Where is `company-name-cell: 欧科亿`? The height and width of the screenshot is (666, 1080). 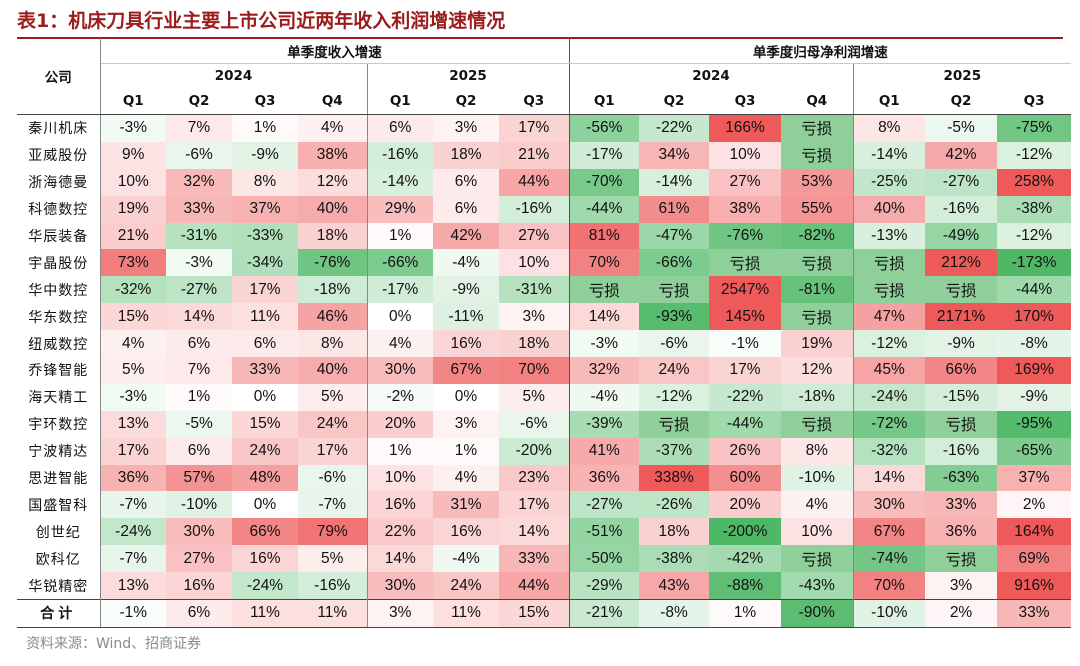 company-name-cell: 欧科亿 is located at coordinates (59, 559).